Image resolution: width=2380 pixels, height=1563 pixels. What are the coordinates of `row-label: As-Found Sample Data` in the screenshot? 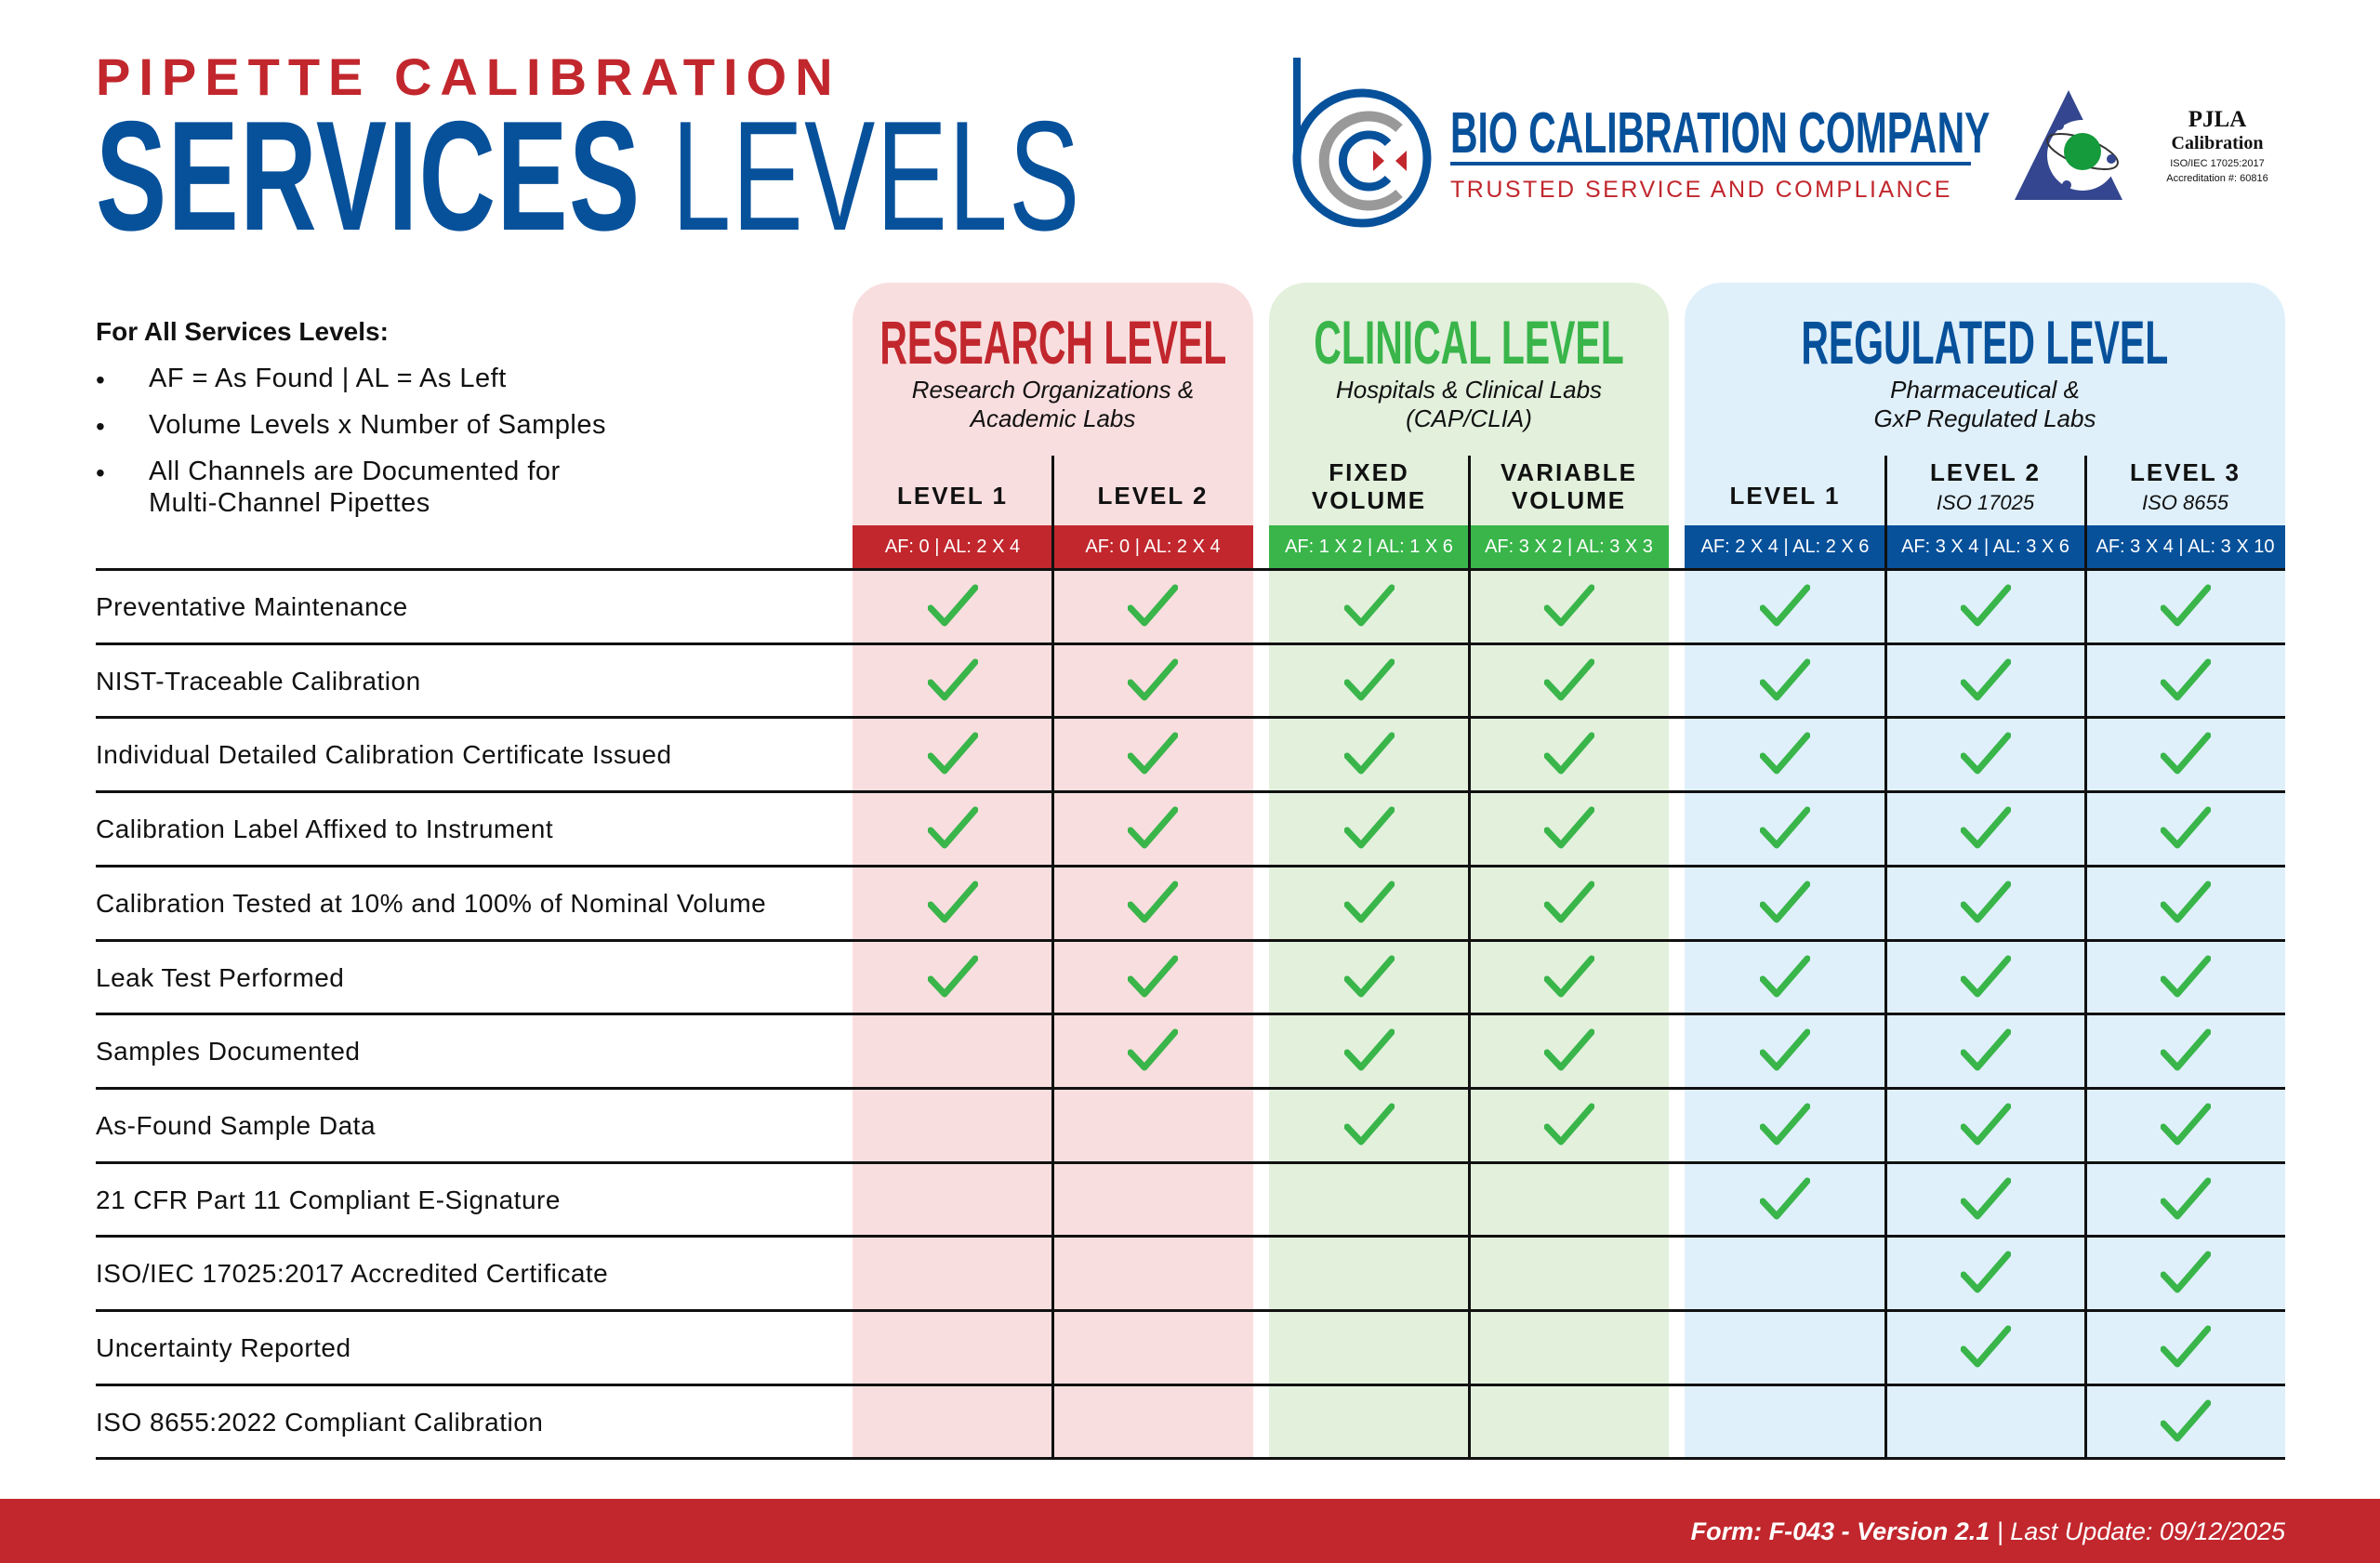 It's located at (236, 1125).